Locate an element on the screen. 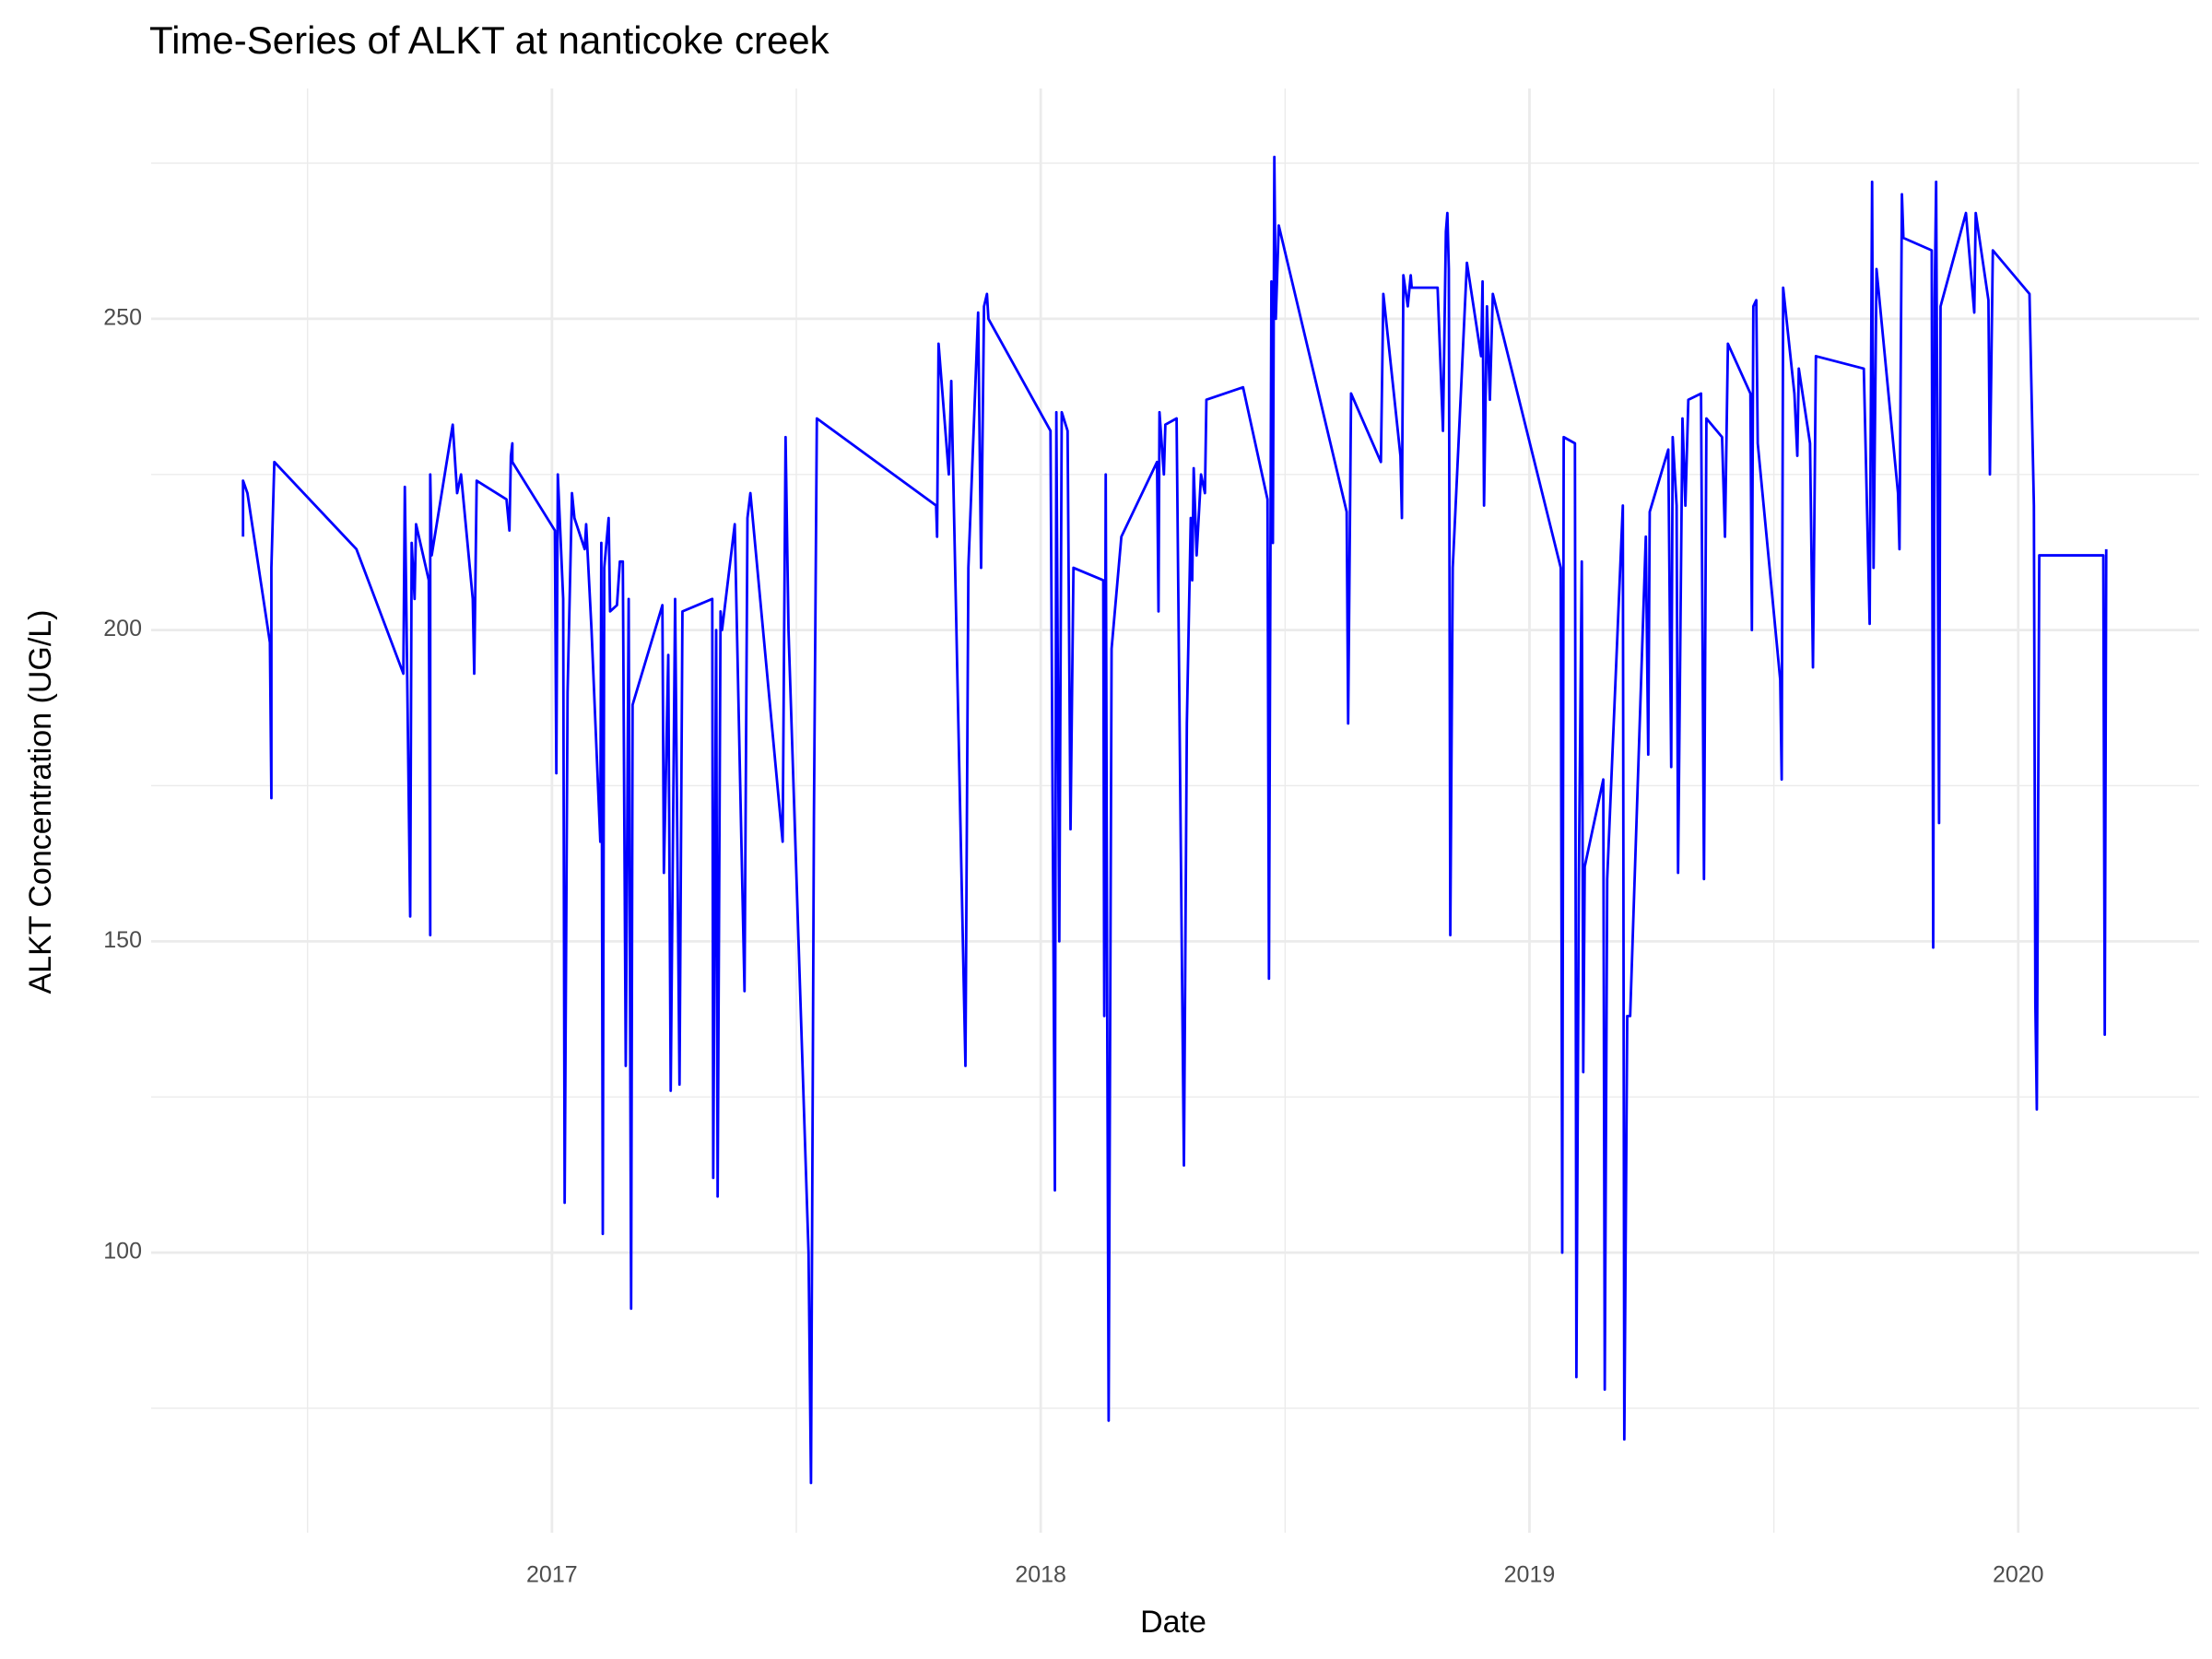  x-tick-label: 2017 is located at coordinates (552, 1575).